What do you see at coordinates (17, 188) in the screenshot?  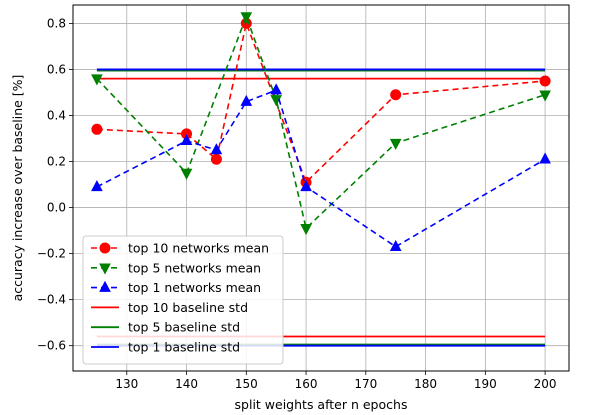 I see `y-axis-label: accuracy increase over baseline [%]` at bounding box center [17, 188].